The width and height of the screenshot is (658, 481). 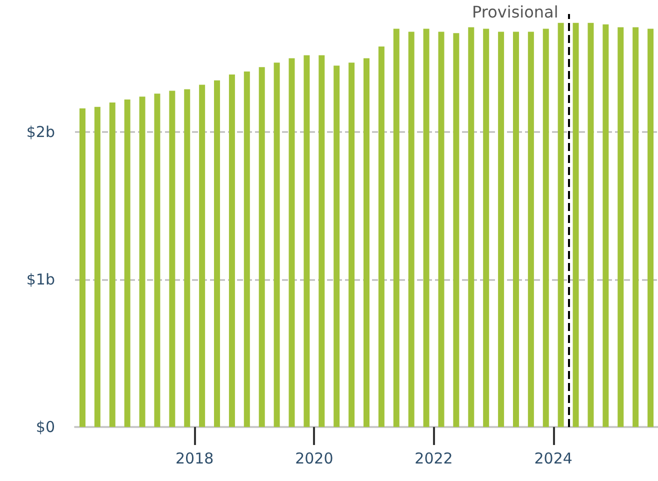 I want to click on x-tick-label: 2022, so click(x=433, y=459).